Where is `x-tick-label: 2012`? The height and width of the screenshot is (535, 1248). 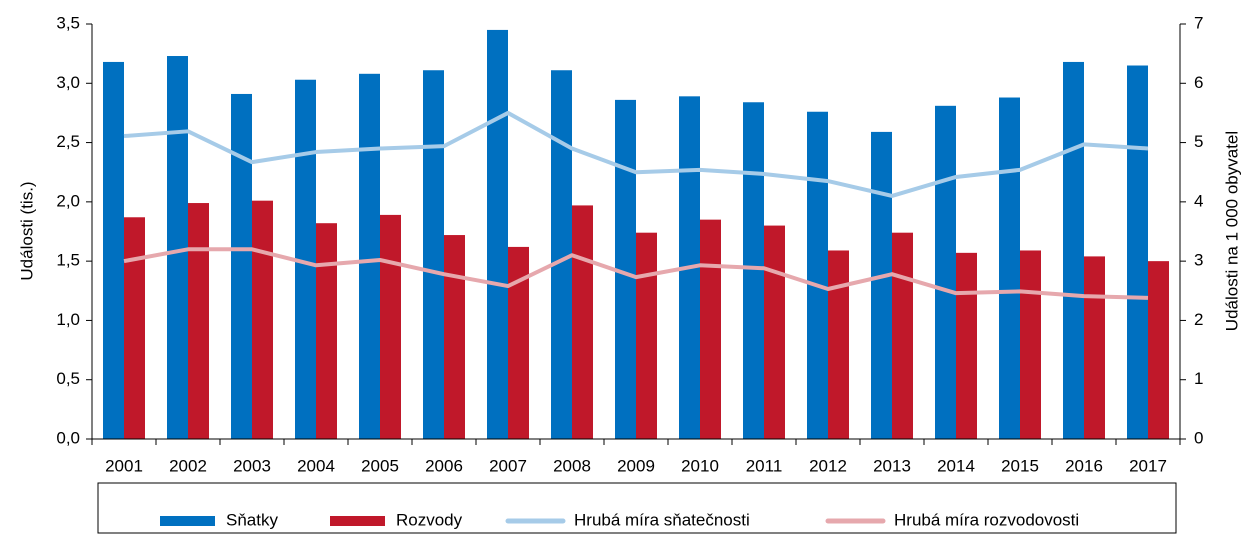
x-tick-label: 2012 is located at coordinates (828, 465).